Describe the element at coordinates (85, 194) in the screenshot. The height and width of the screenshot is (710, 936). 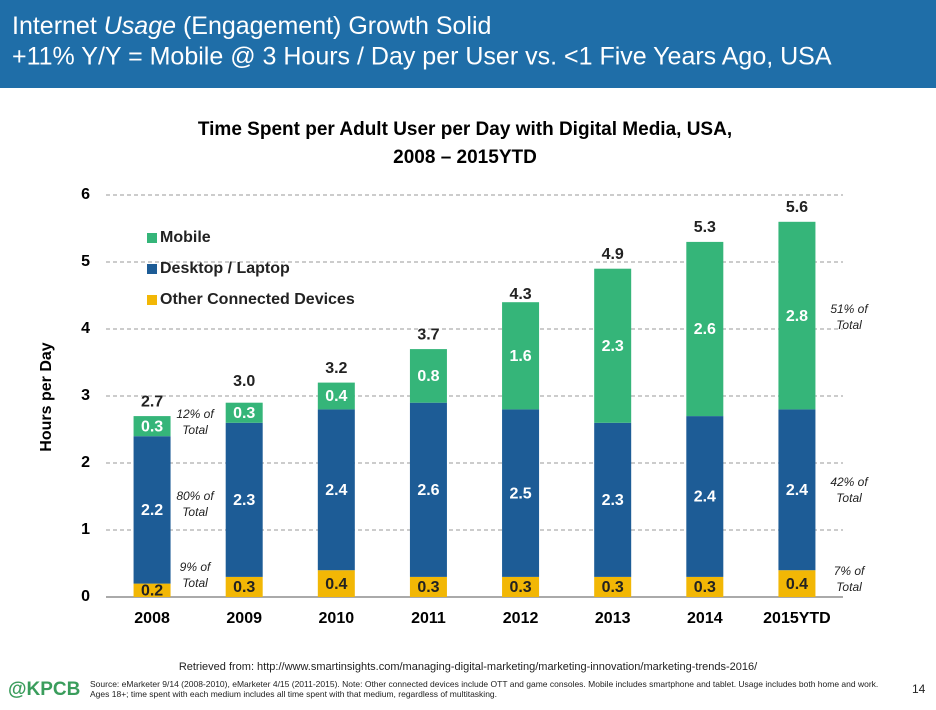
I see `y-tick-label: 6` at that location.